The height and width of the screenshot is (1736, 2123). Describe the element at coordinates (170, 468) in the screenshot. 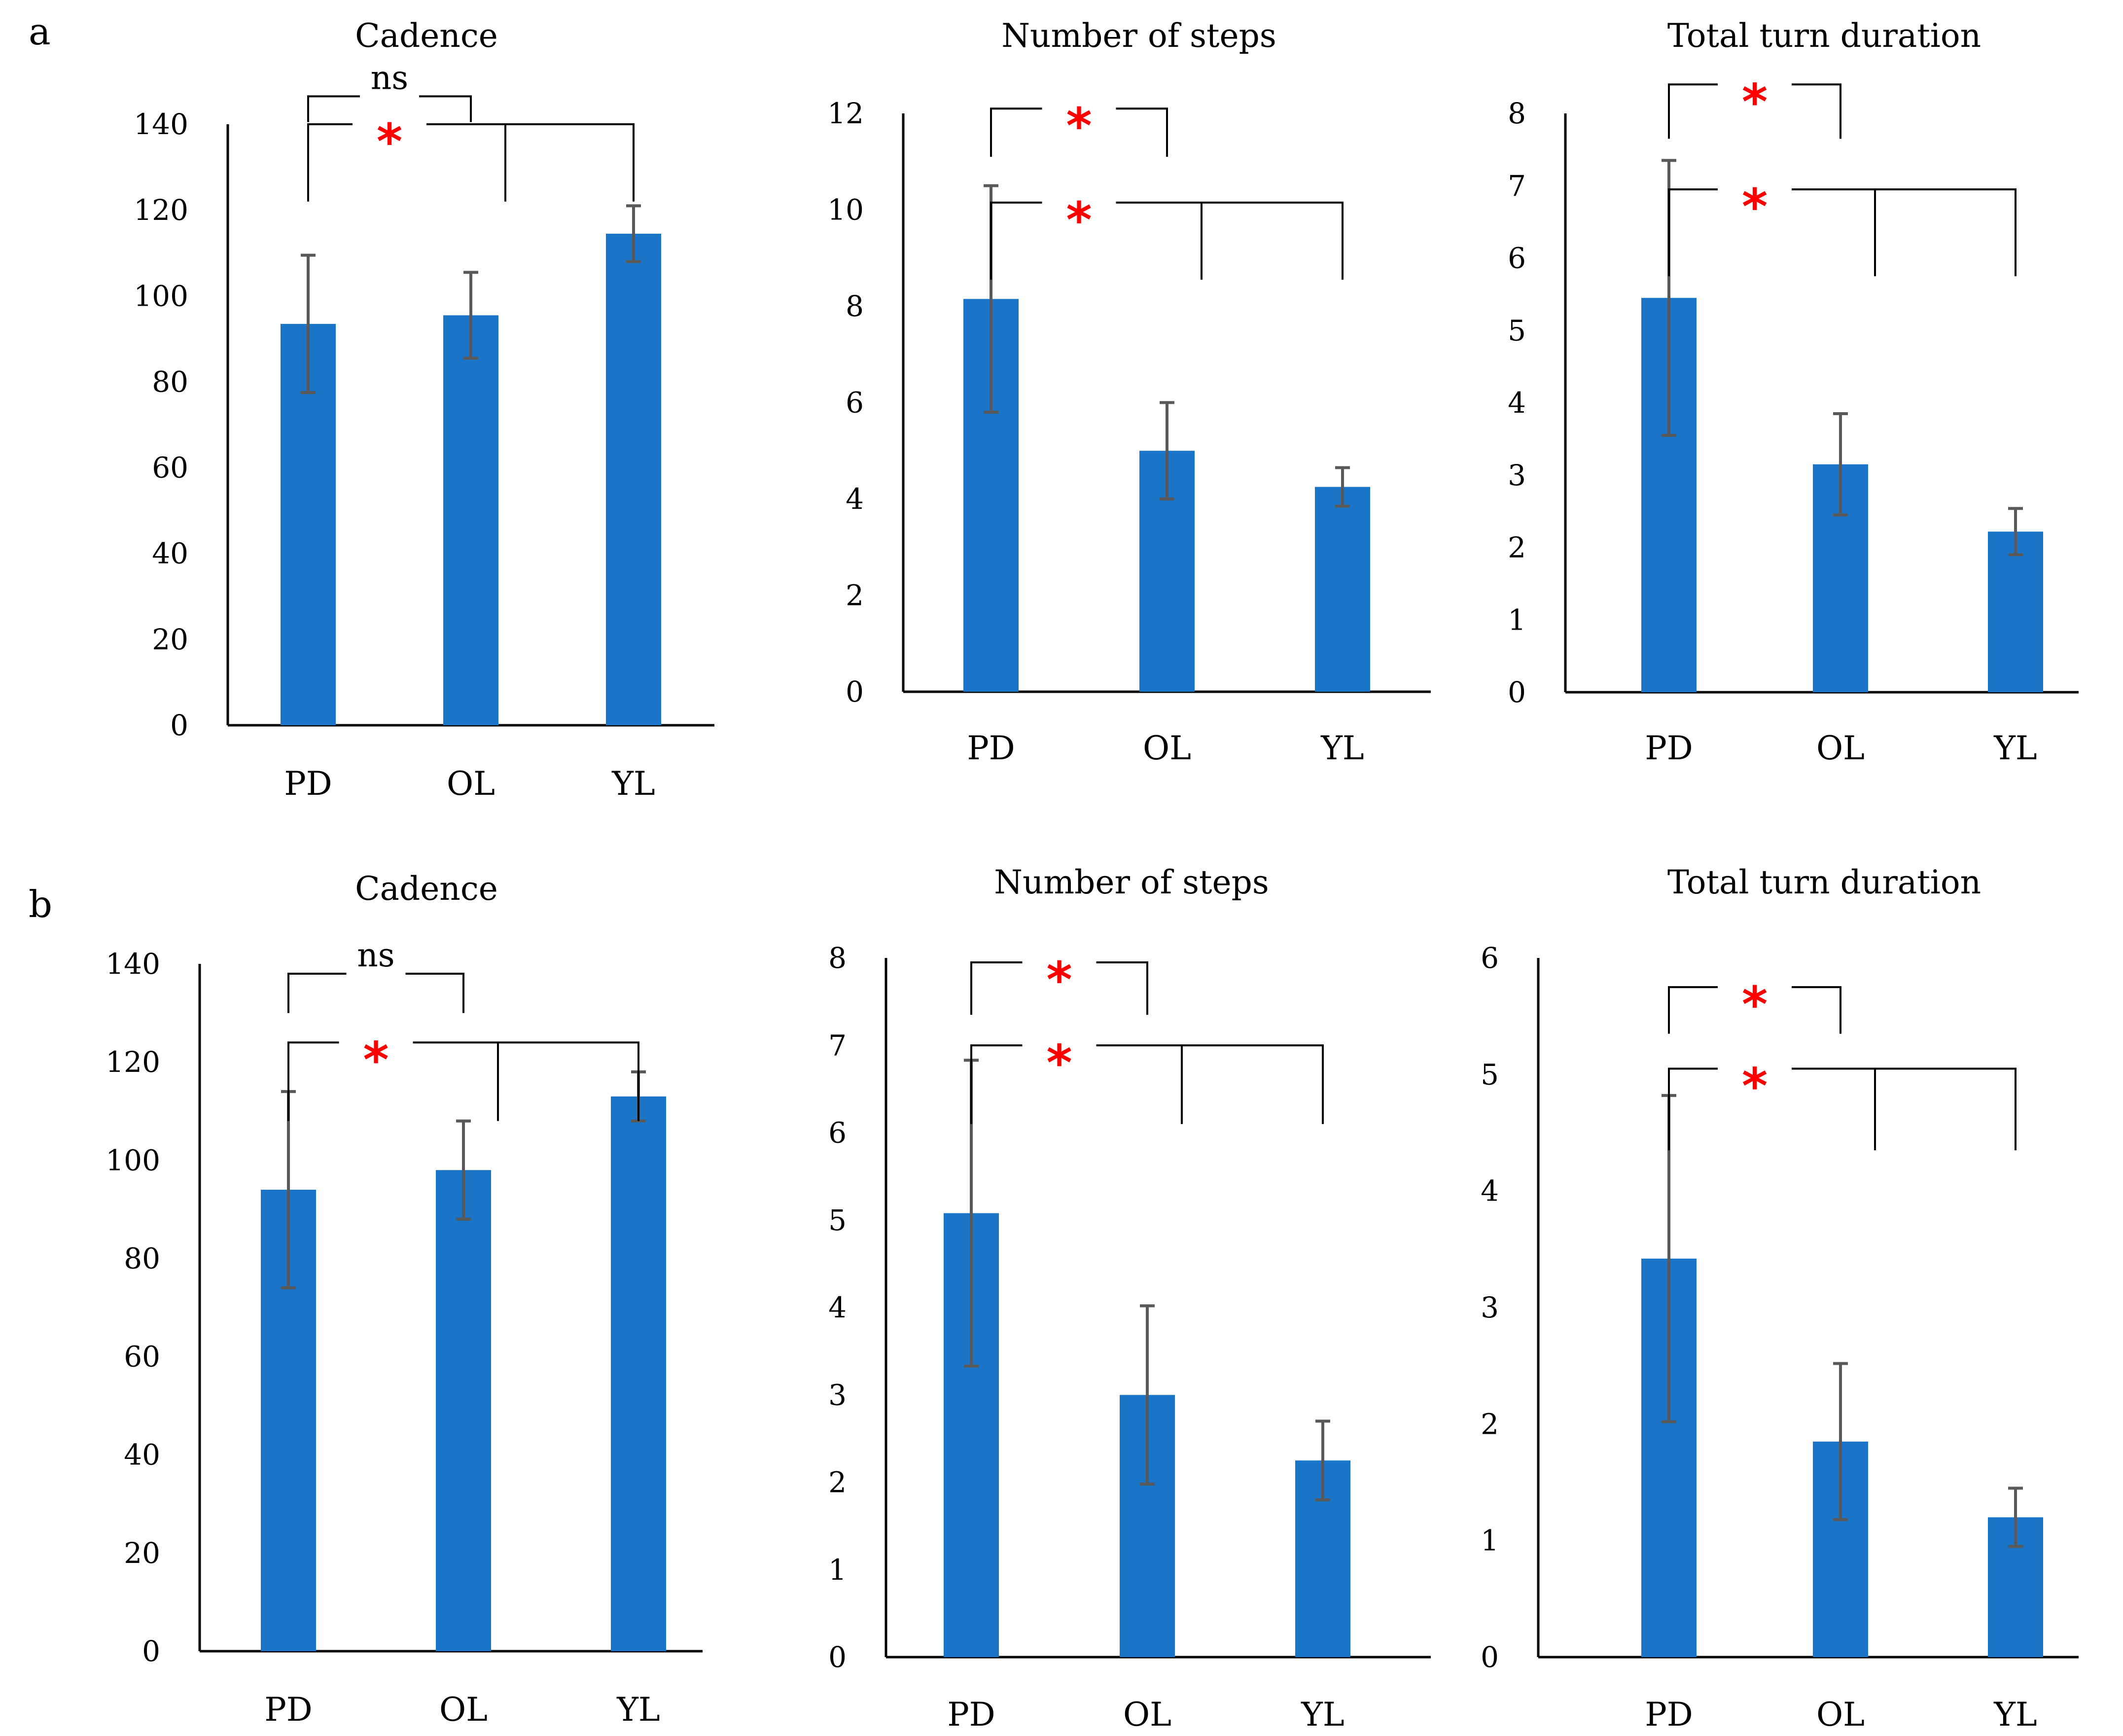

I see `y-tick-label: 60` at that location.